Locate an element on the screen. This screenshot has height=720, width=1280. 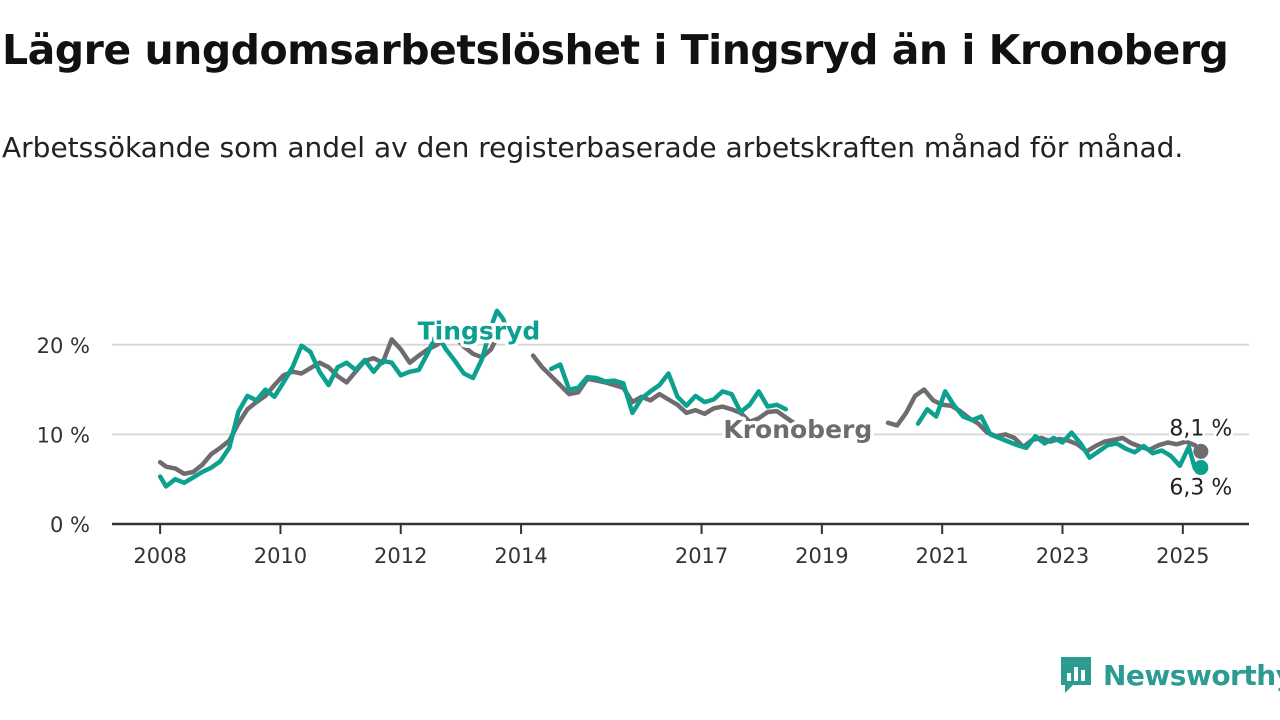
brand-name: Newsworthy is located at coordinates (1191, 675).